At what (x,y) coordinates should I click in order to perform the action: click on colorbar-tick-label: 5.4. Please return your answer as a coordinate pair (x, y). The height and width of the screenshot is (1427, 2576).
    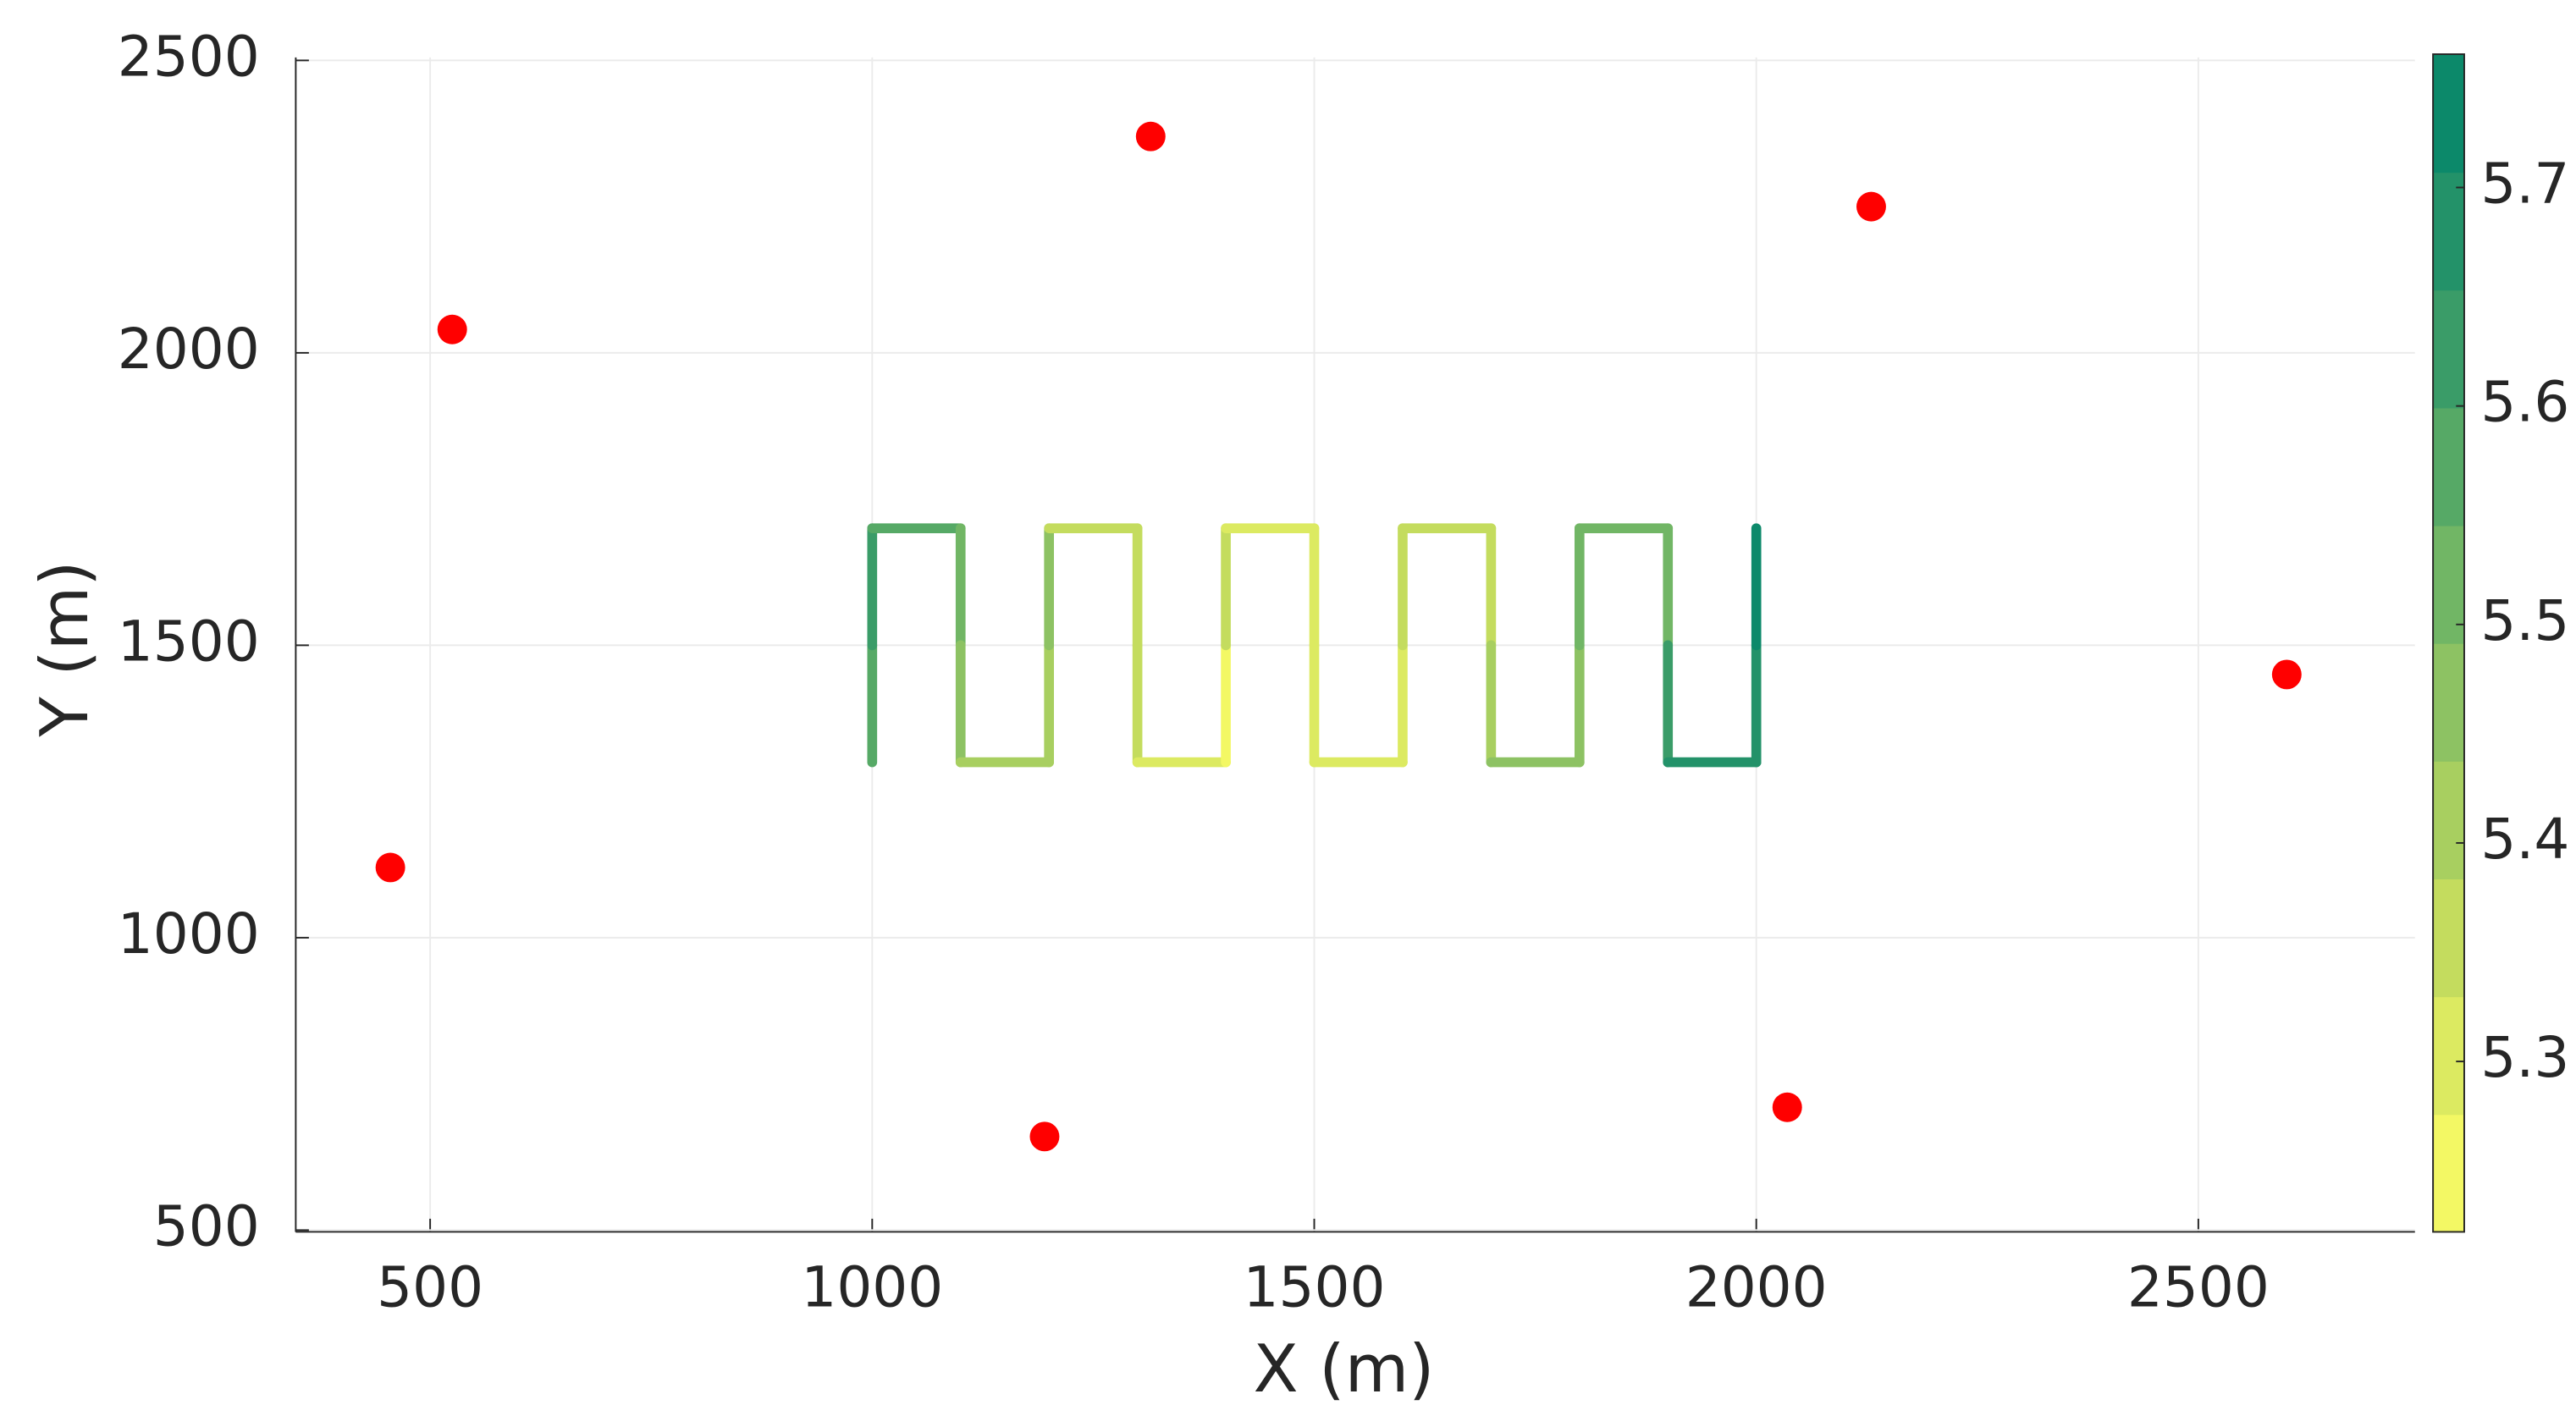
    Looking at the image, I should click on (2524, 839).